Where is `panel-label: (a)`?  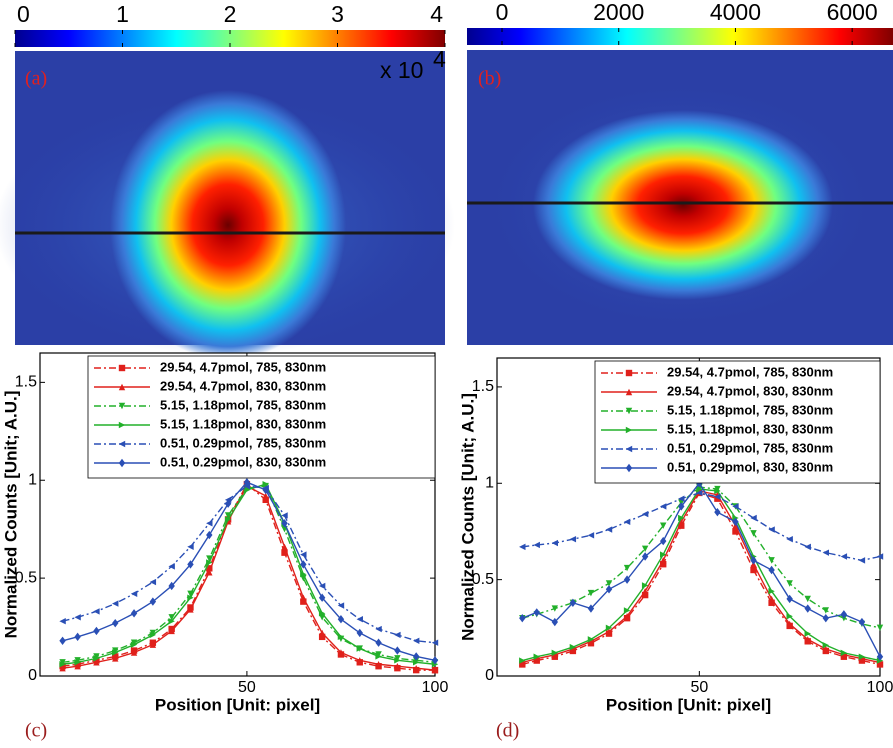
panel-label: (a) is located at coordinates (36, 79).